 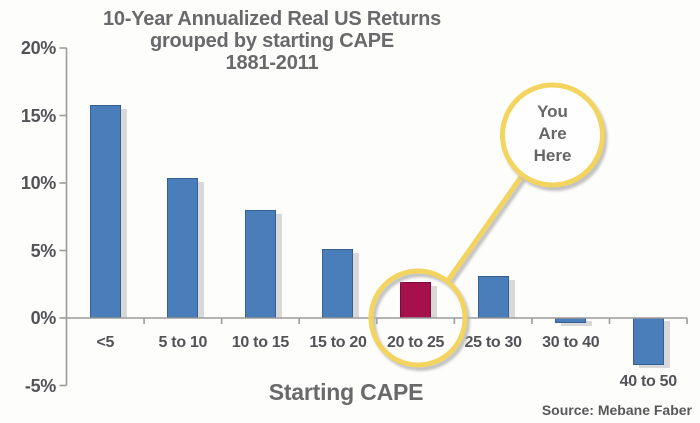 What do you see at coordinates (38, 183) in the screenshot?
I see `y-tick-label: 10%` at bounding box center [38, 183].